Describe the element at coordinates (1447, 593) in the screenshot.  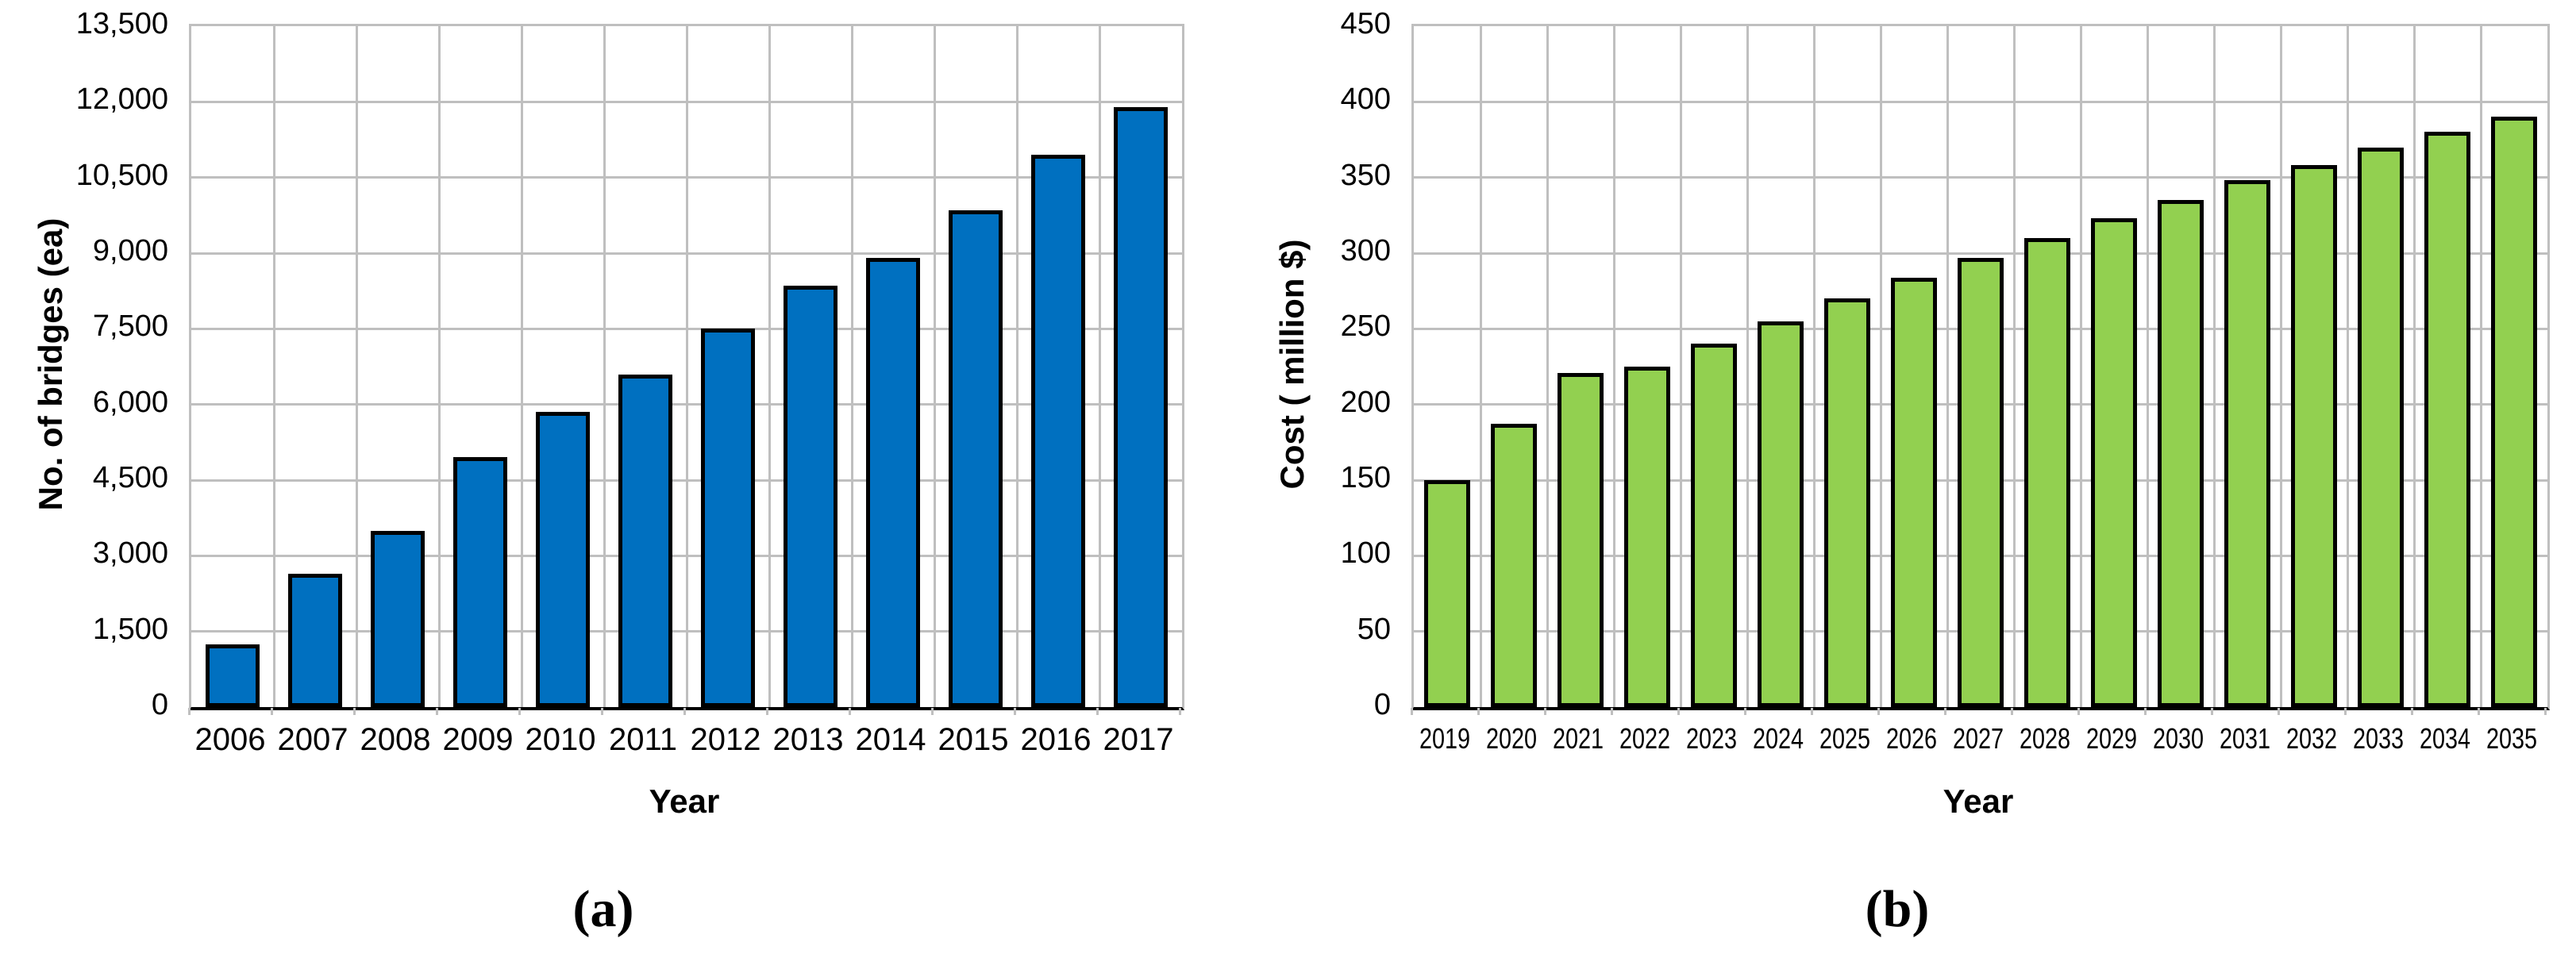
I see `bar-2019` at that location.